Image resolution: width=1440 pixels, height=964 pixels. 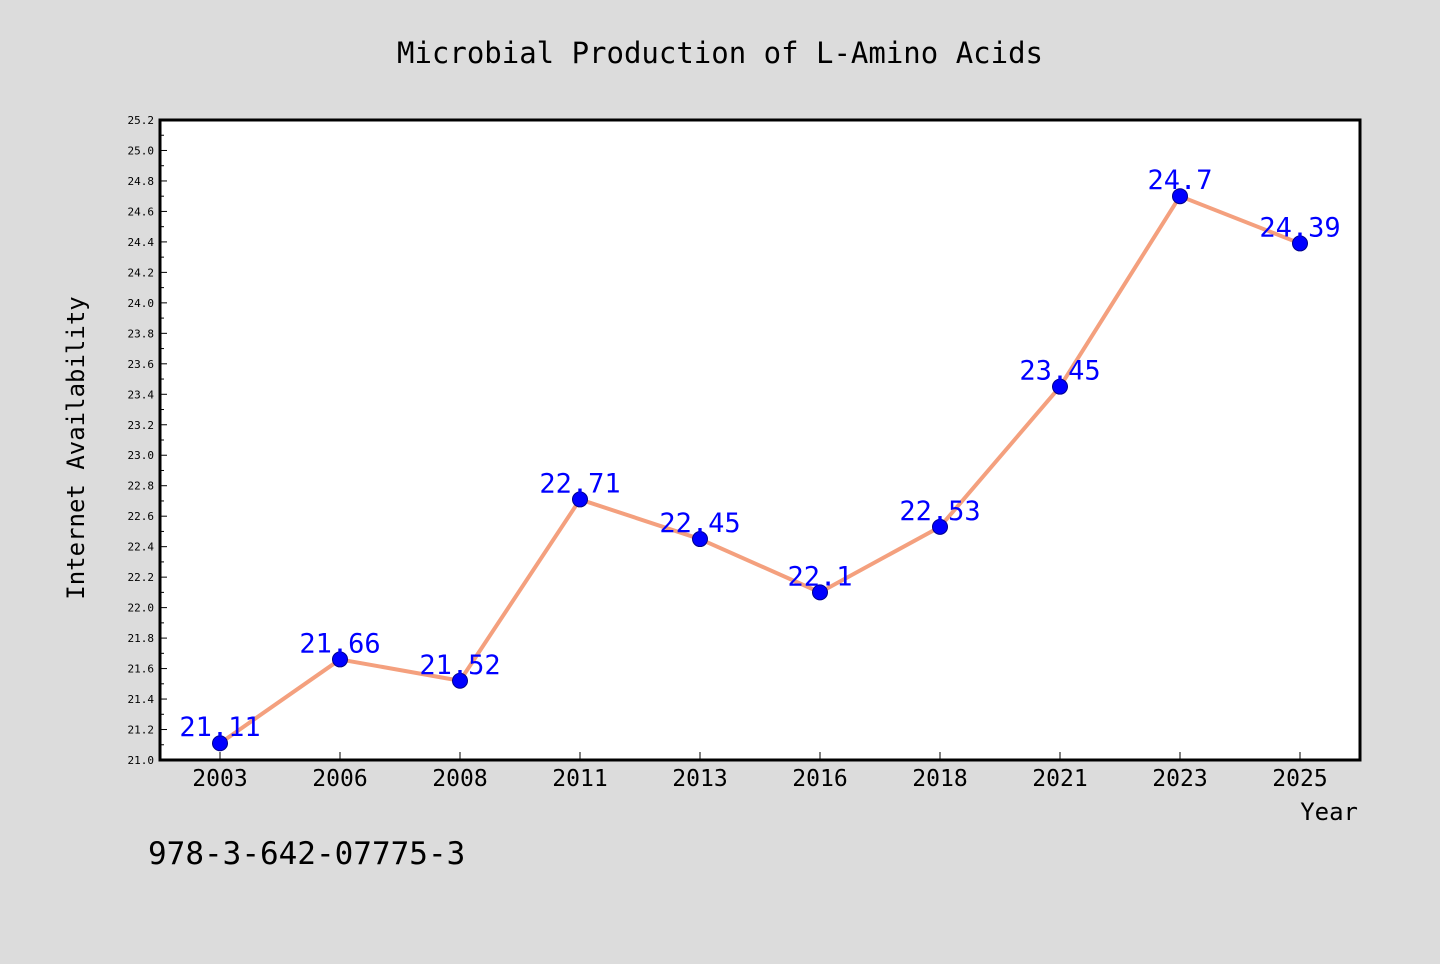 What do you see at coordinates (699, 779) in the screenshot?
I see `x-tick-label: 2013` at bounding box center [699, 779].